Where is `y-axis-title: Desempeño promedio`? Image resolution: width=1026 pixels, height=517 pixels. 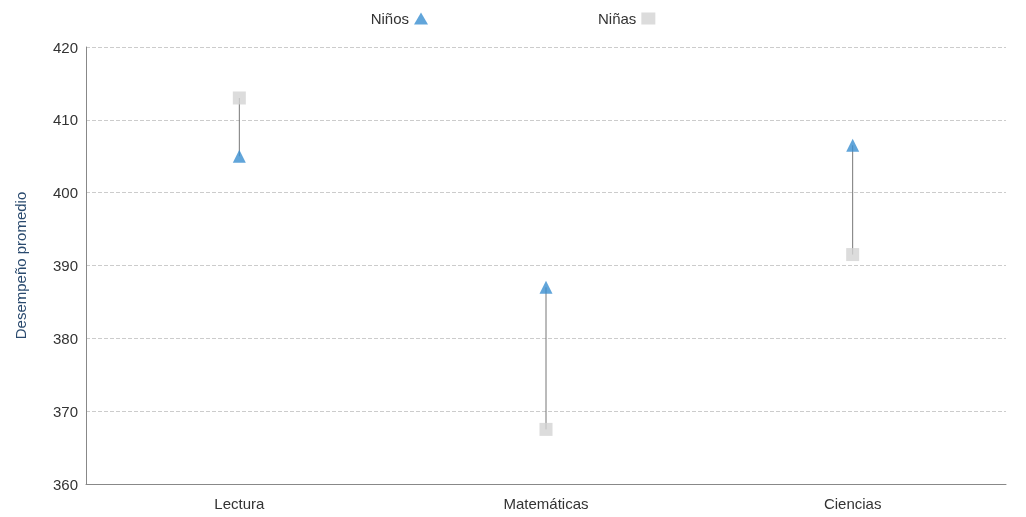
y-axis-title: Desempeño promedio is located at coordinates (20, 265).